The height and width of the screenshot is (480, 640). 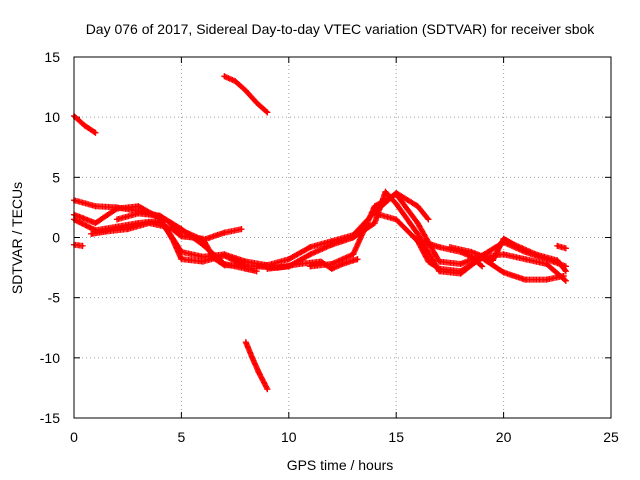 I want to click on x-tick-label: 5, so click(x=182, y=437).